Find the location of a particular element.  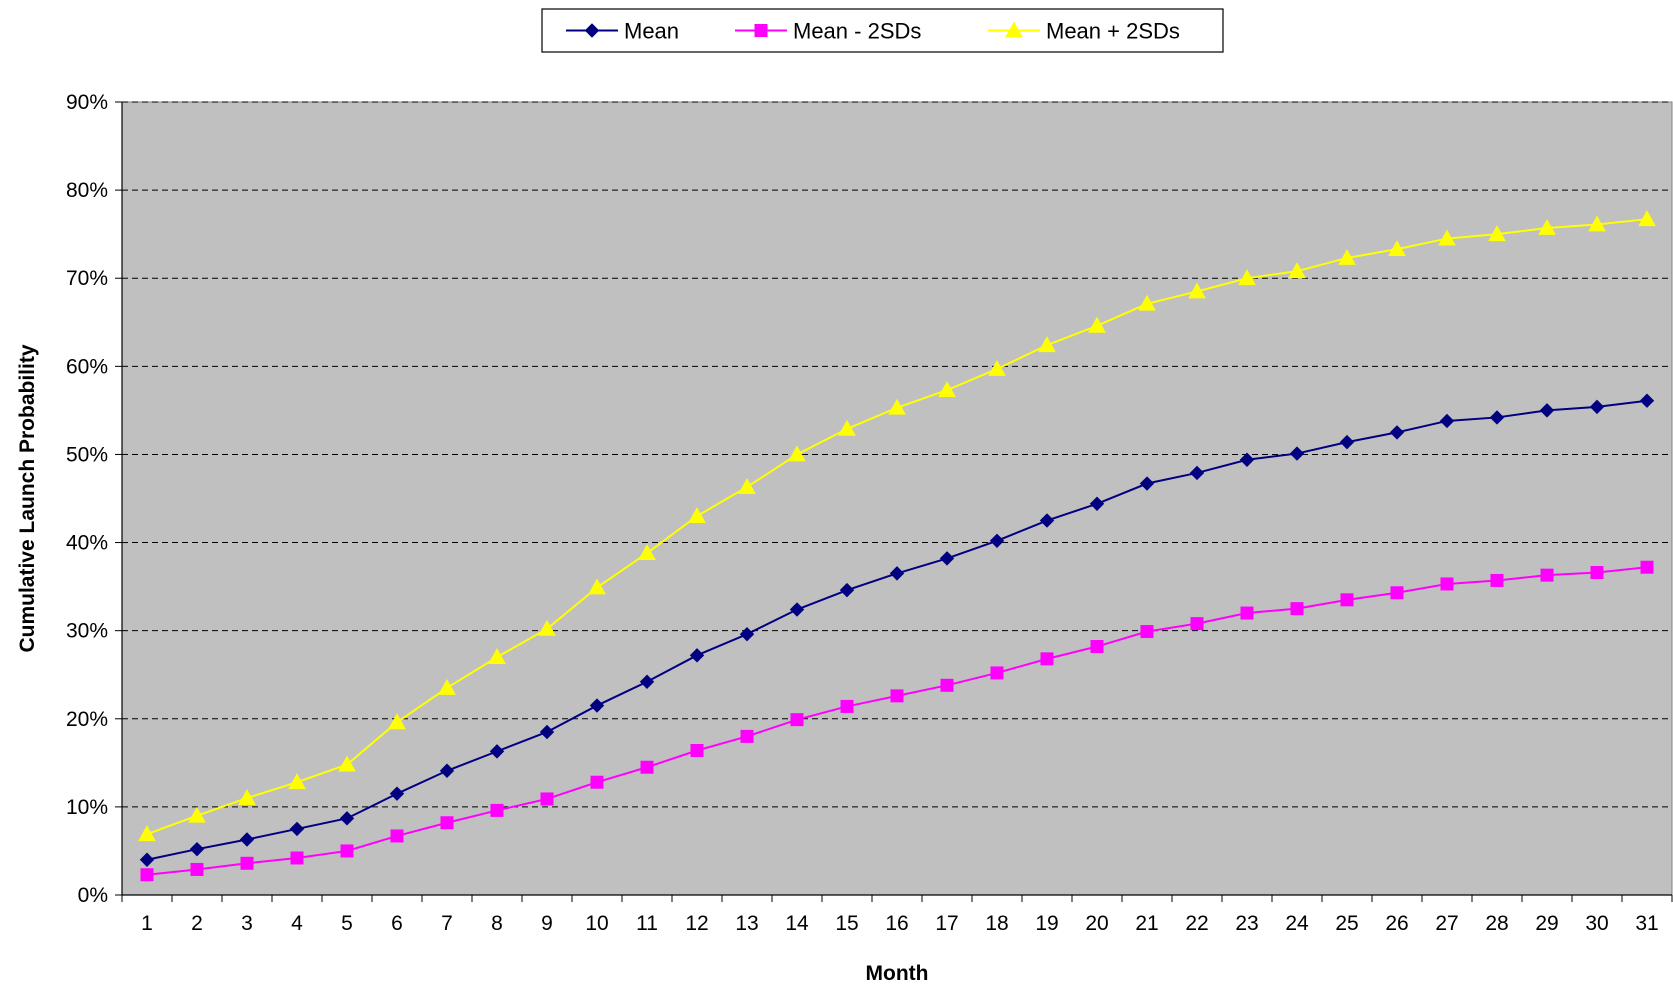

legend-box is located at coordinates (882, 30).